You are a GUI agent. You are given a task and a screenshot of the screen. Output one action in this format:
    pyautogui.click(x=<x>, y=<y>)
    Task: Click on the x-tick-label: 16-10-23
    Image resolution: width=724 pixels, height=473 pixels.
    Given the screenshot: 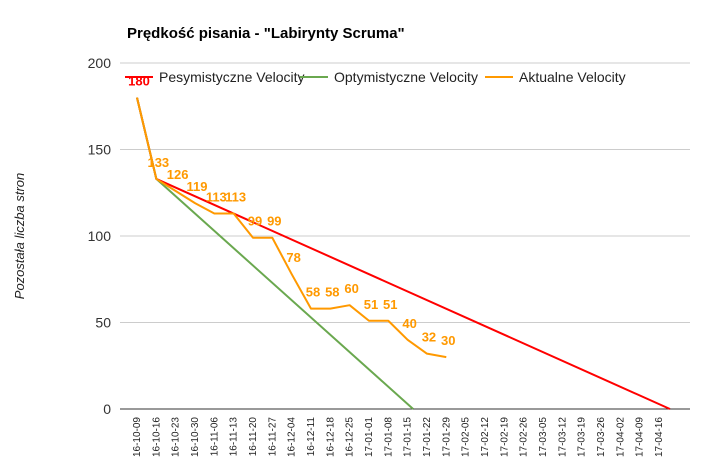 What is the action you would take?
    pyautogui.click(x=176, y=437)
    